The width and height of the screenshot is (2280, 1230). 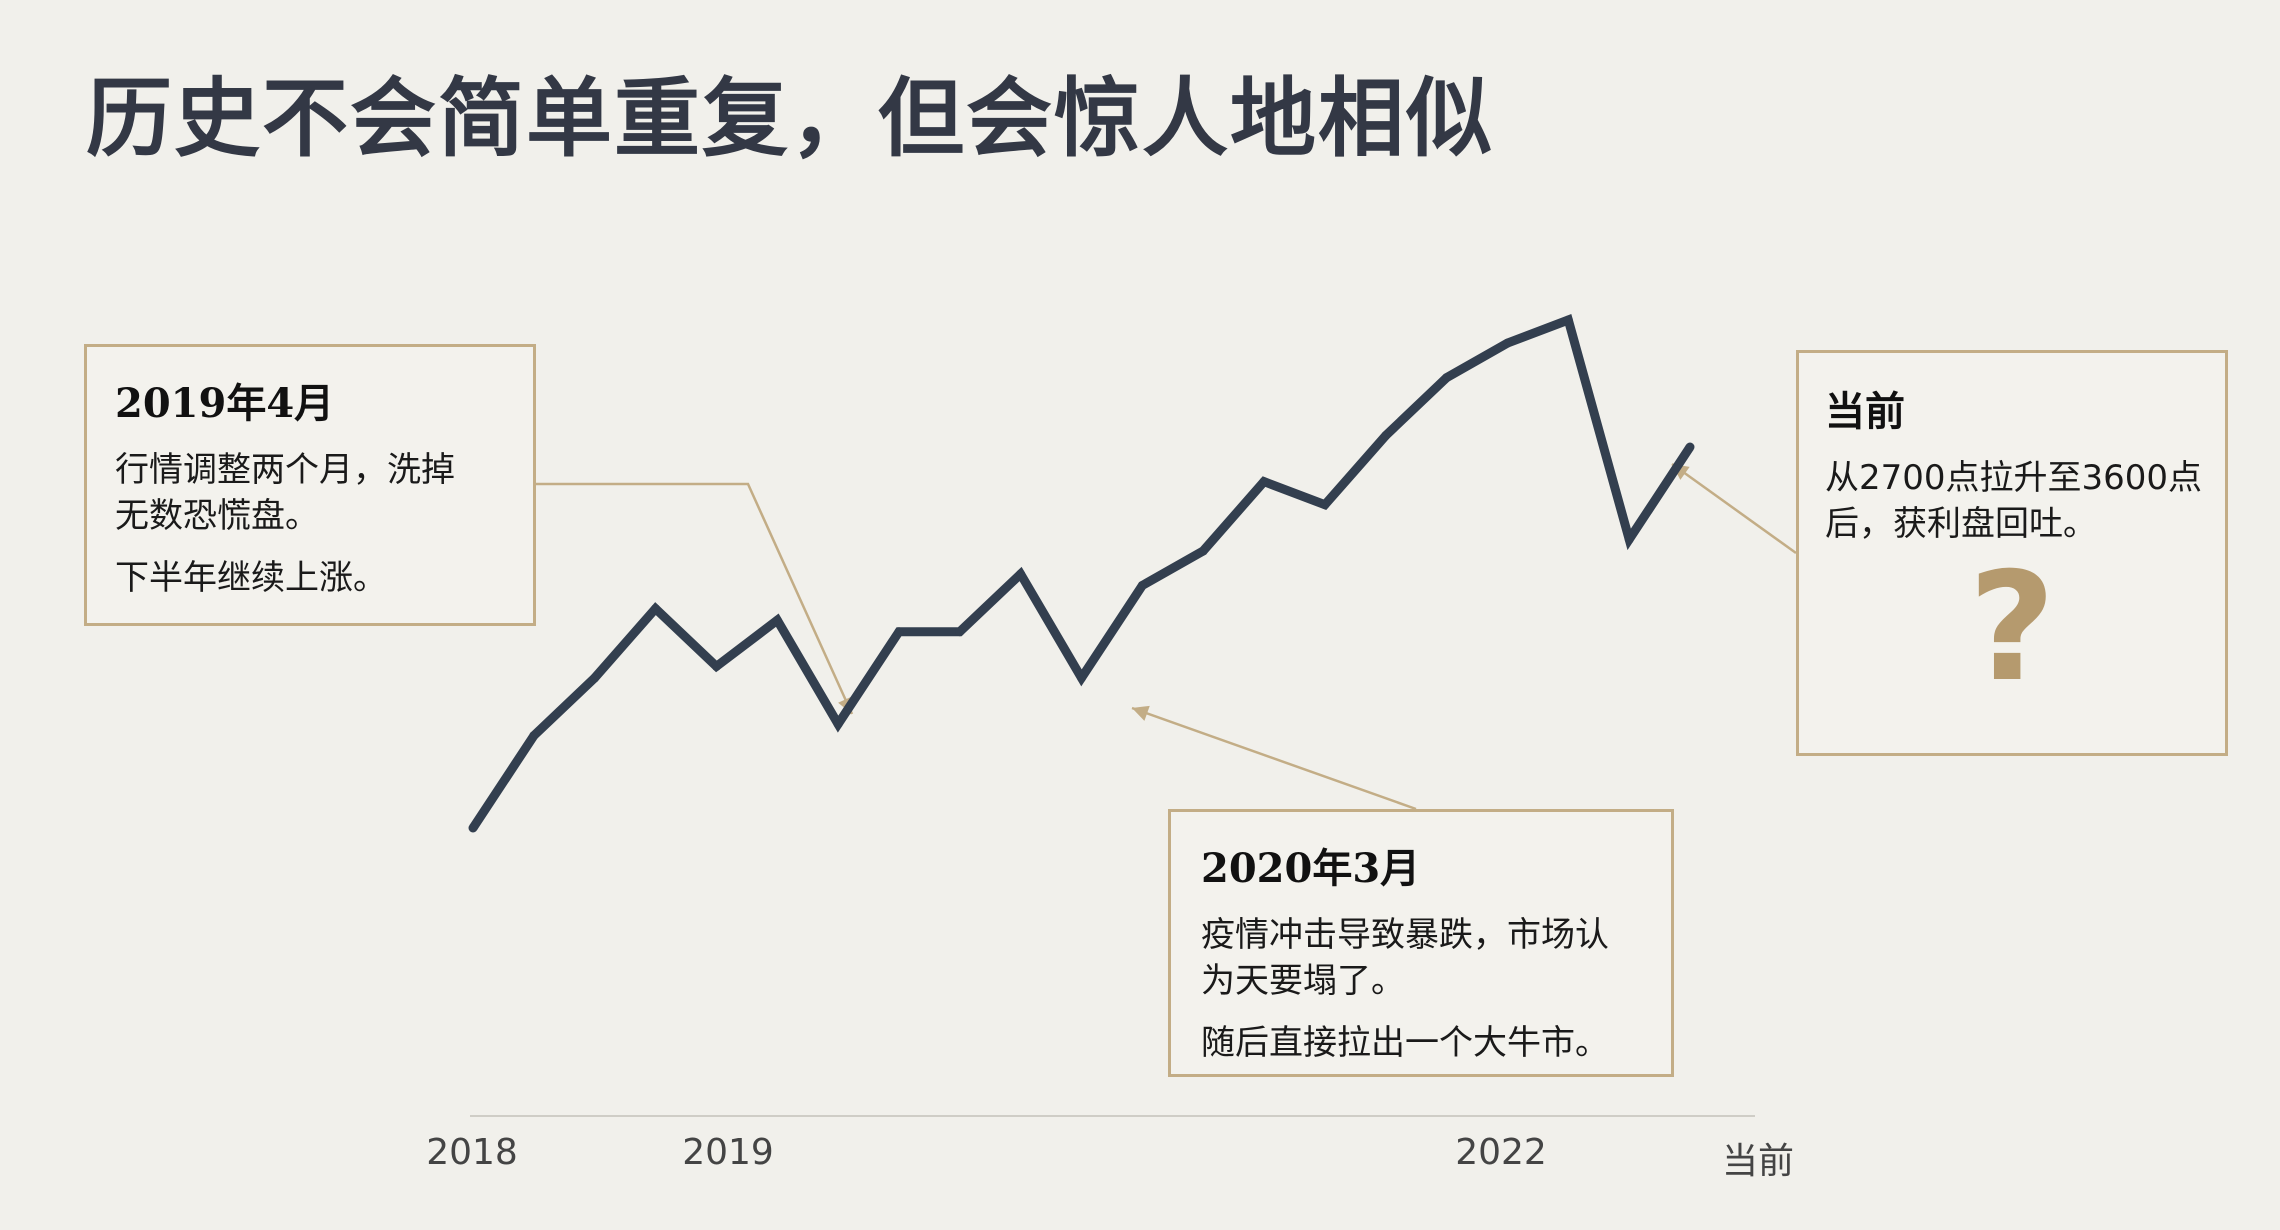 What do you see at coordinates (1501, 1152) in the screenshot?
I see `x-tick-label: 2022` at bounding box center [1501, 1152].